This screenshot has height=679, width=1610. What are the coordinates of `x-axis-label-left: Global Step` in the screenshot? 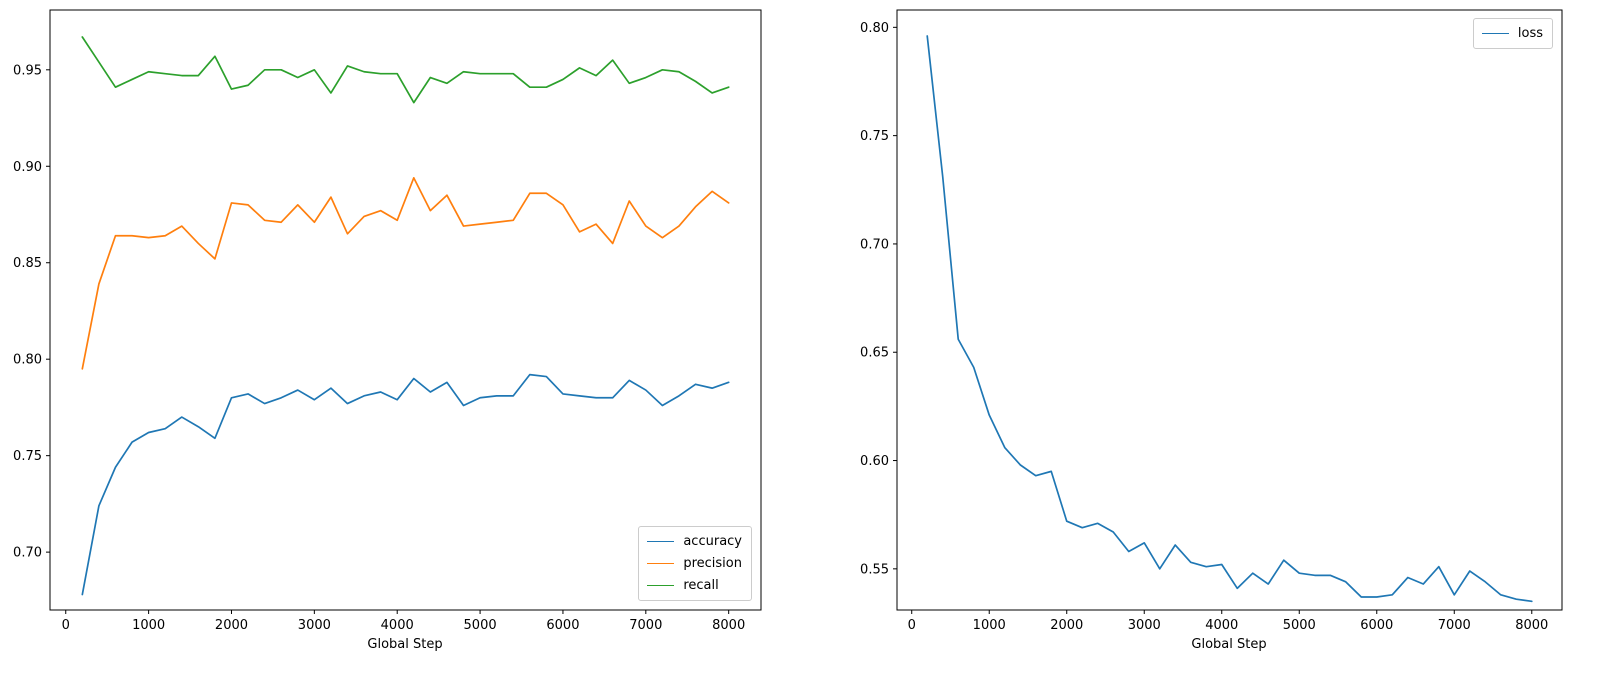 It's located at (405, 644).